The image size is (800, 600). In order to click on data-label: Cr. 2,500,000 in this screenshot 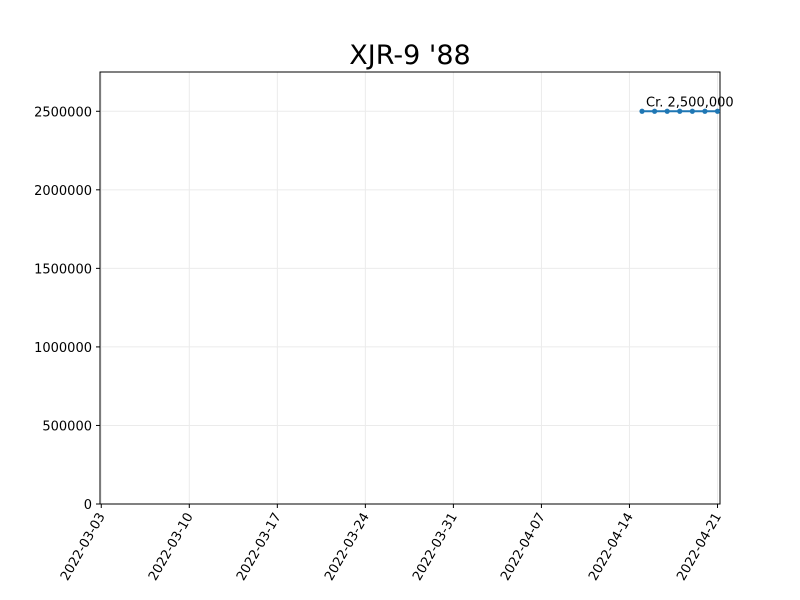, I will do `click(690, 102)`.